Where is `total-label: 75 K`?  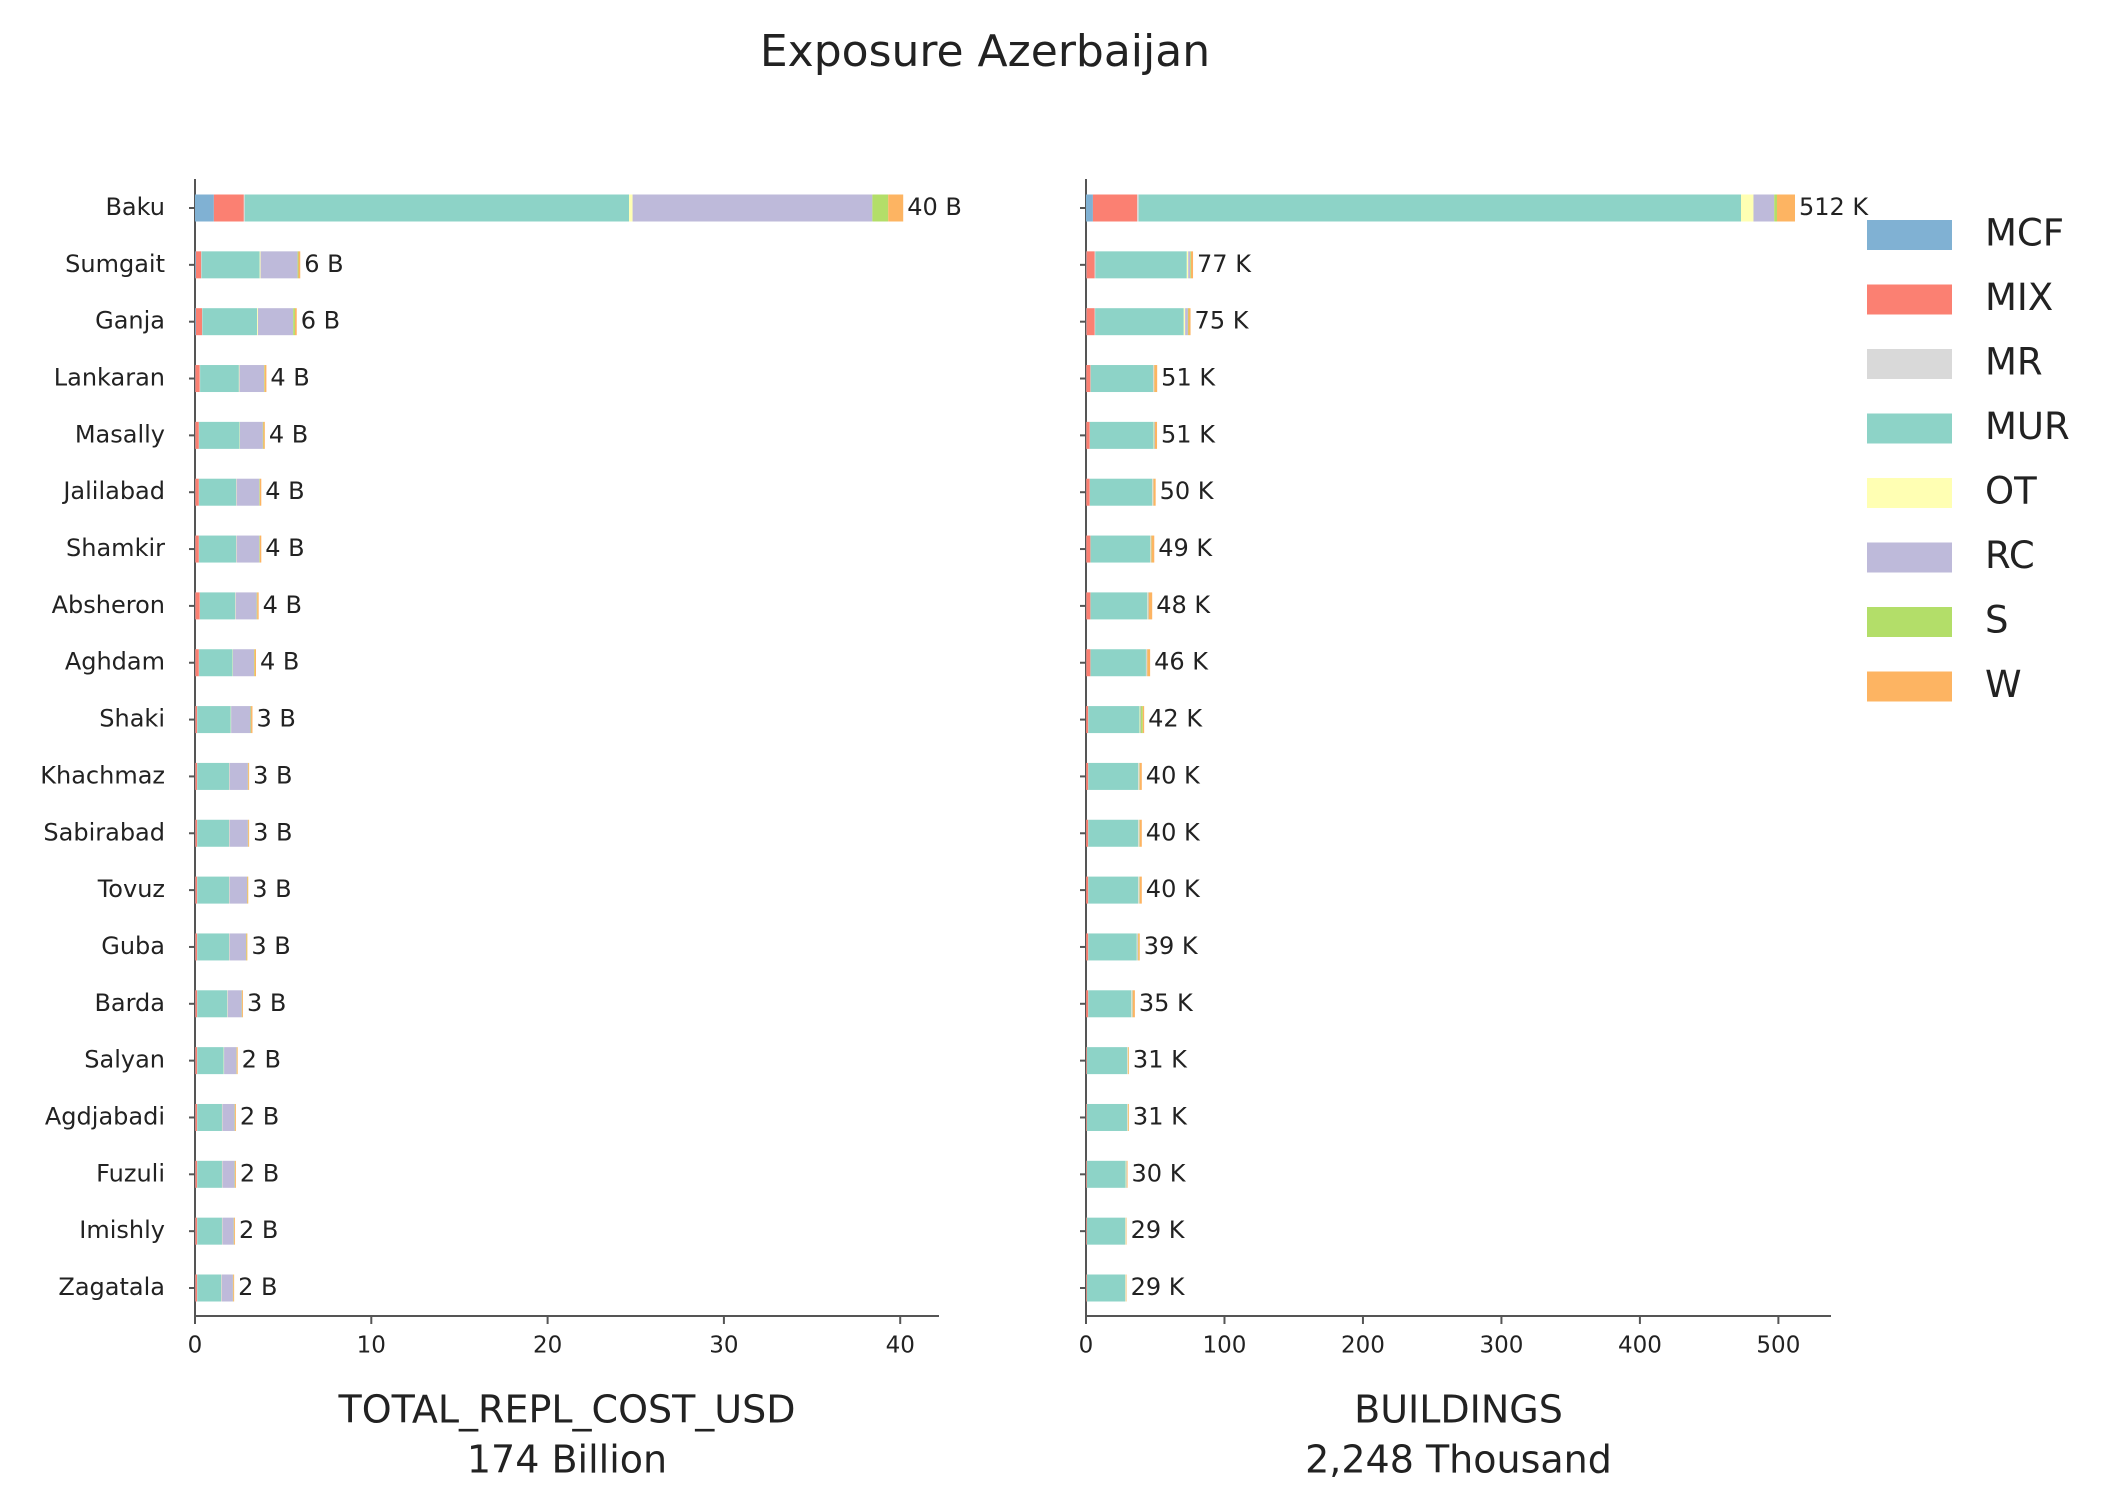 total-label: 75 K is located at coordinates (1222, 321).